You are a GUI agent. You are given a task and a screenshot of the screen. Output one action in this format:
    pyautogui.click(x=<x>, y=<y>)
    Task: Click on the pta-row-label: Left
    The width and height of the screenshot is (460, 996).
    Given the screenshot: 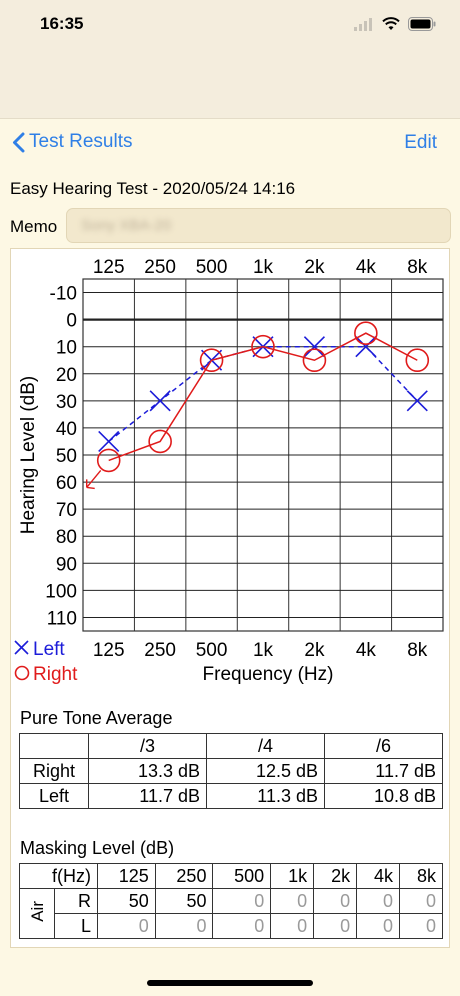 What is the action you would take?
    pyautogui.click(x=54, y=796)
    